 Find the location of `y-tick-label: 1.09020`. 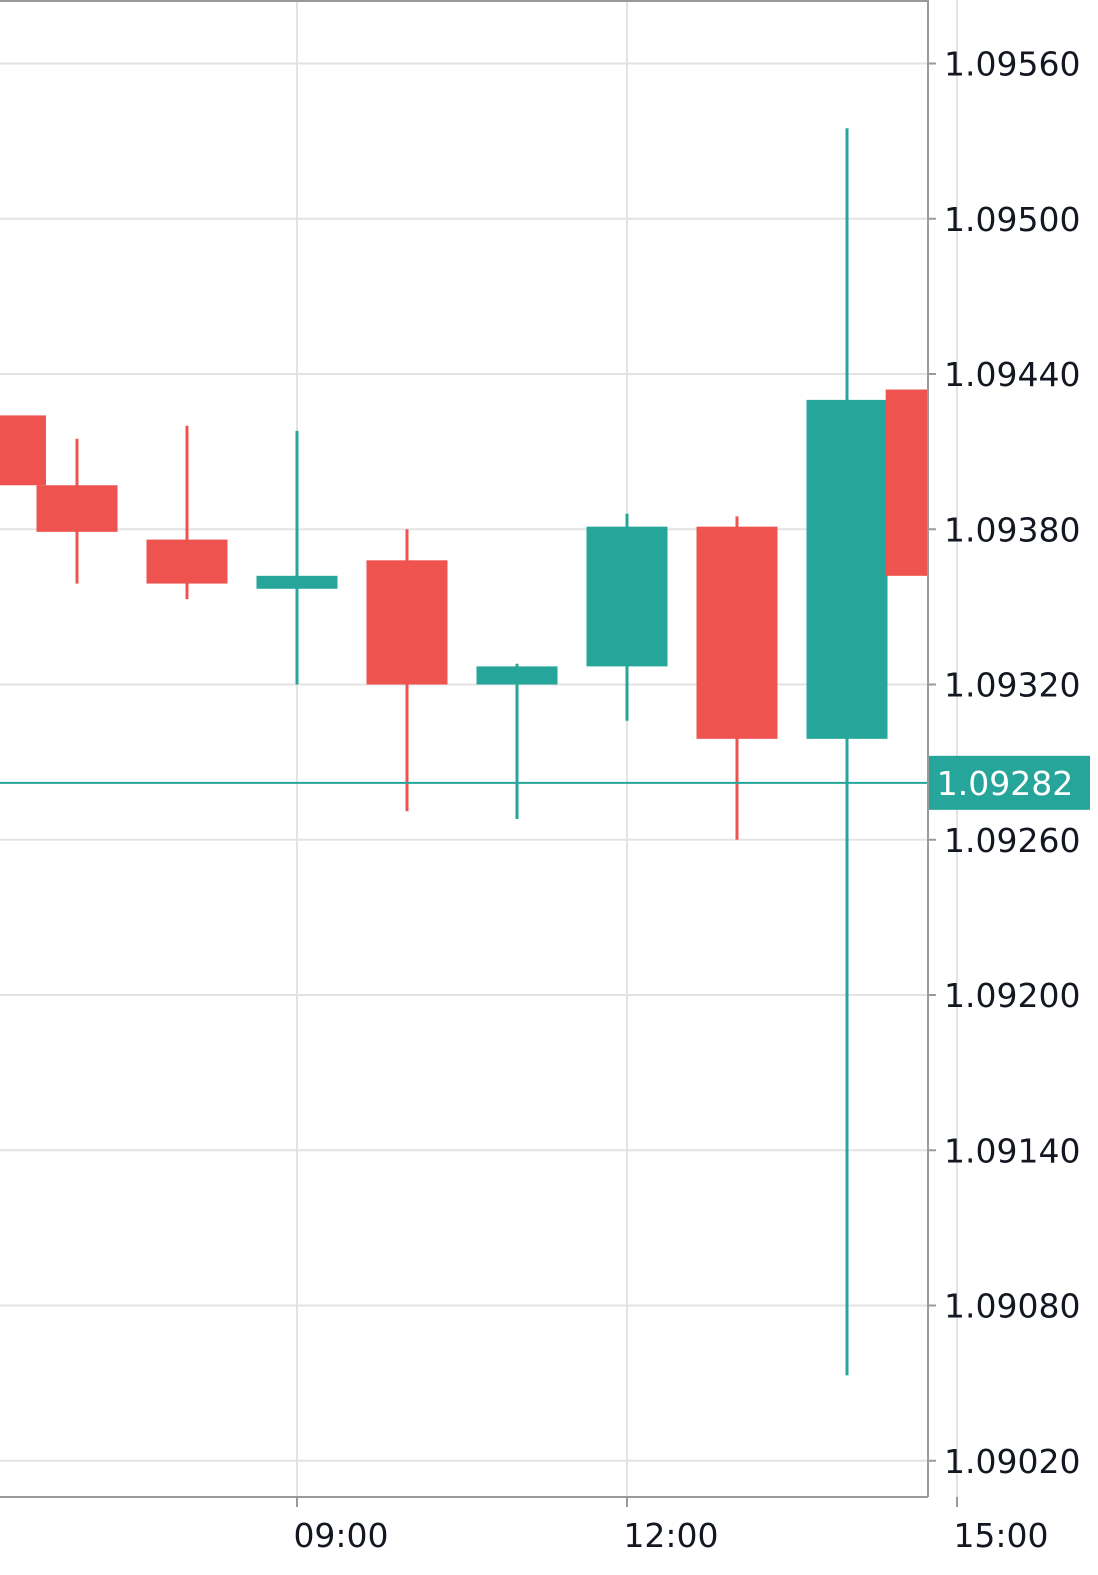

y-tick-label: 1.09020 is located at coordinates (1012, 1461).